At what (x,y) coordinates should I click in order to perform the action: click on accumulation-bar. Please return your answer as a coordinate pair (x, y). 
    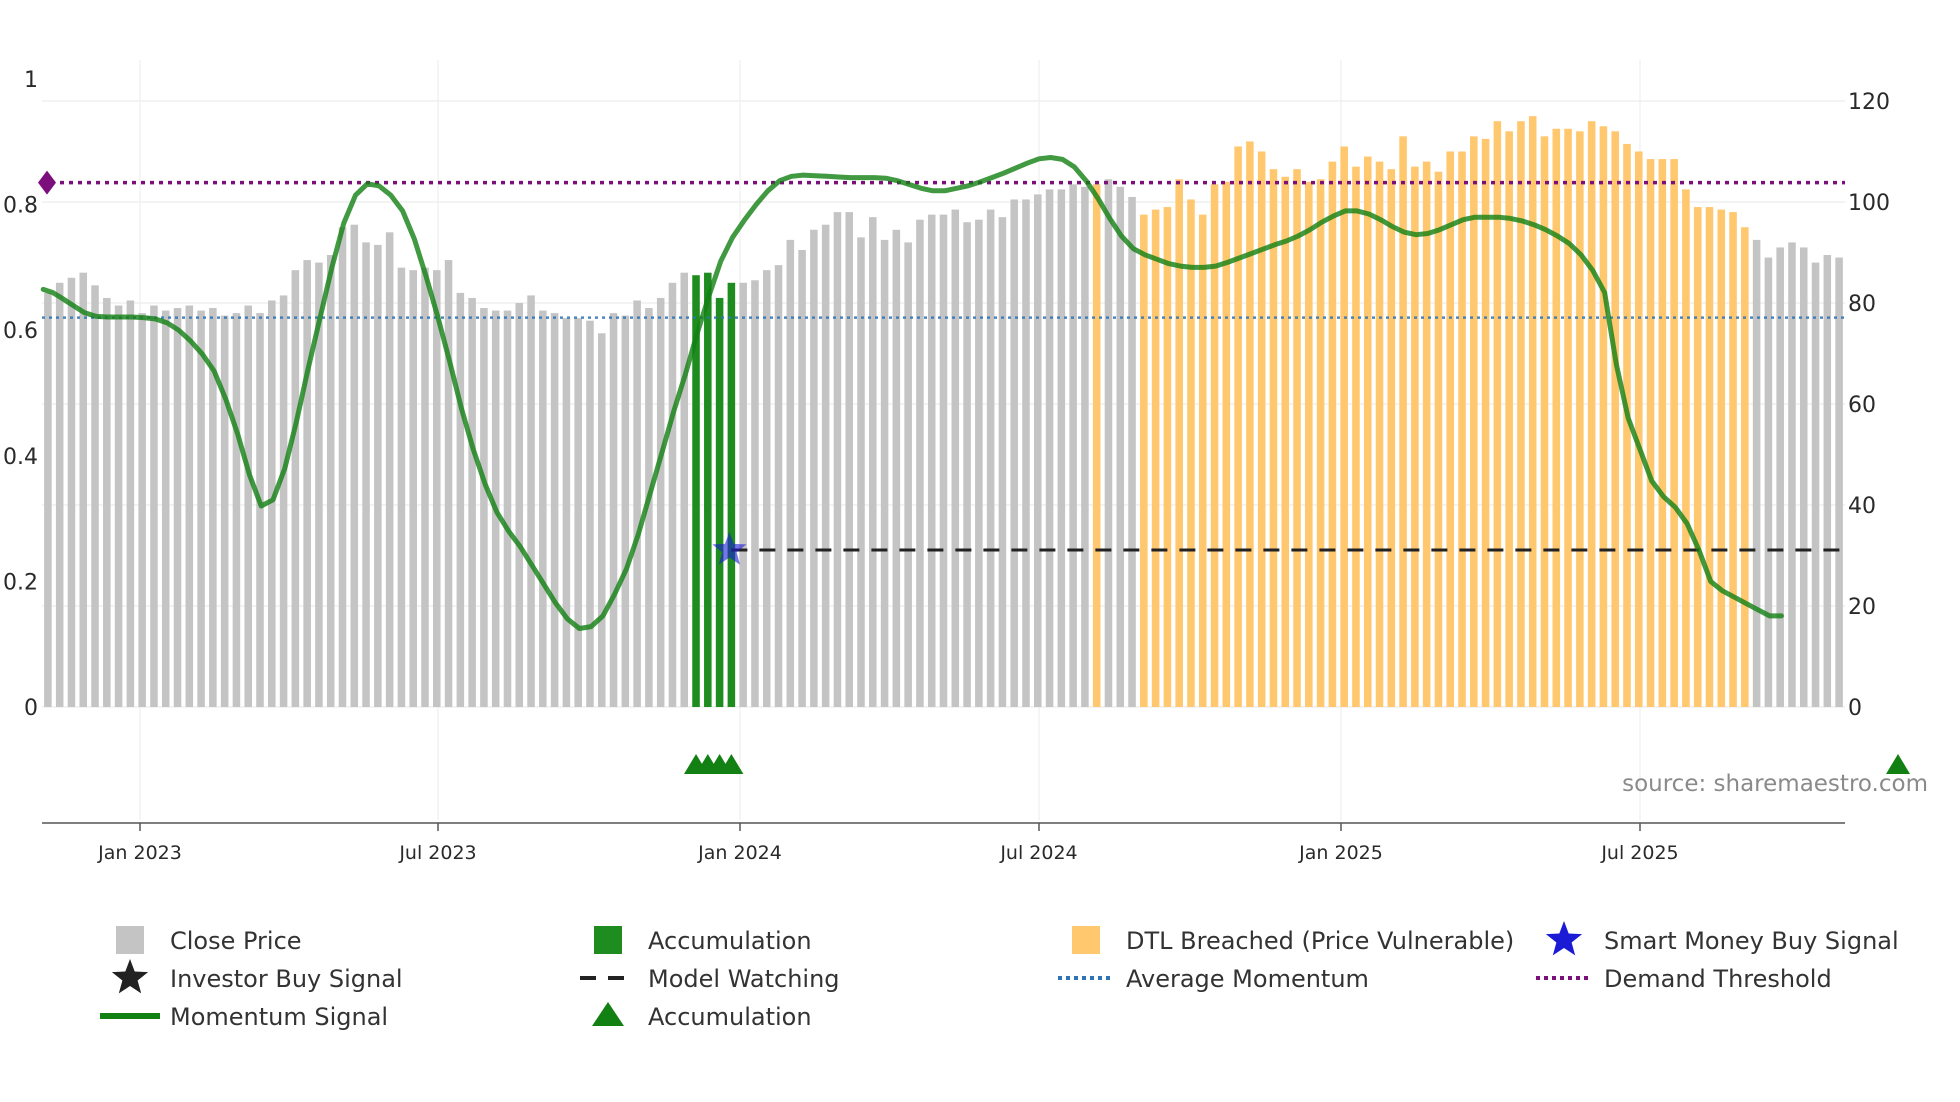
    Looking at the image, I should click on (731, 494).